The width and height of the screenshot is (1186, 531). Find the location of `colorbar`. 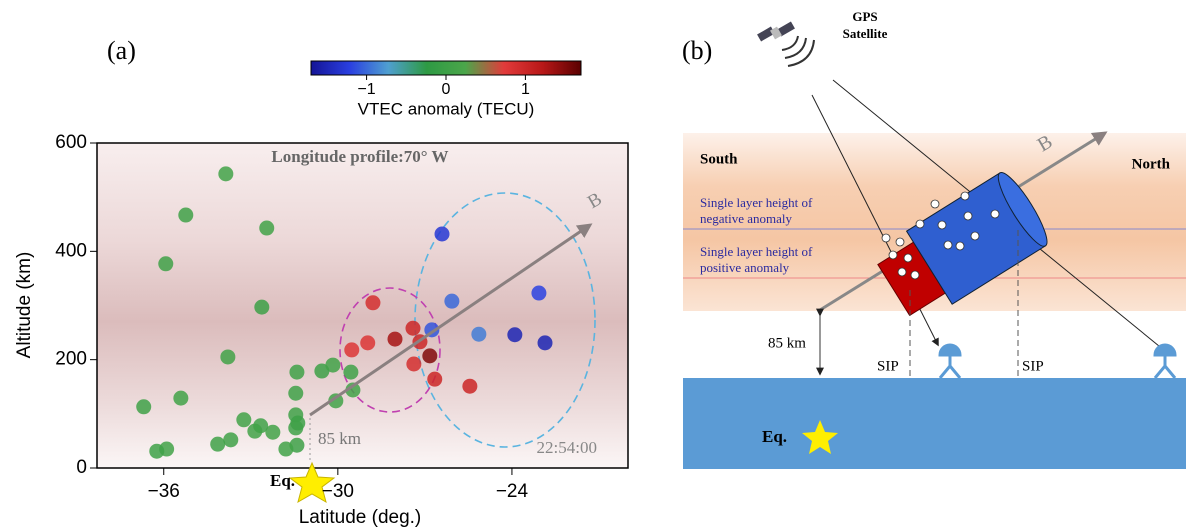

colorbar is located at coordinates (446, 68).